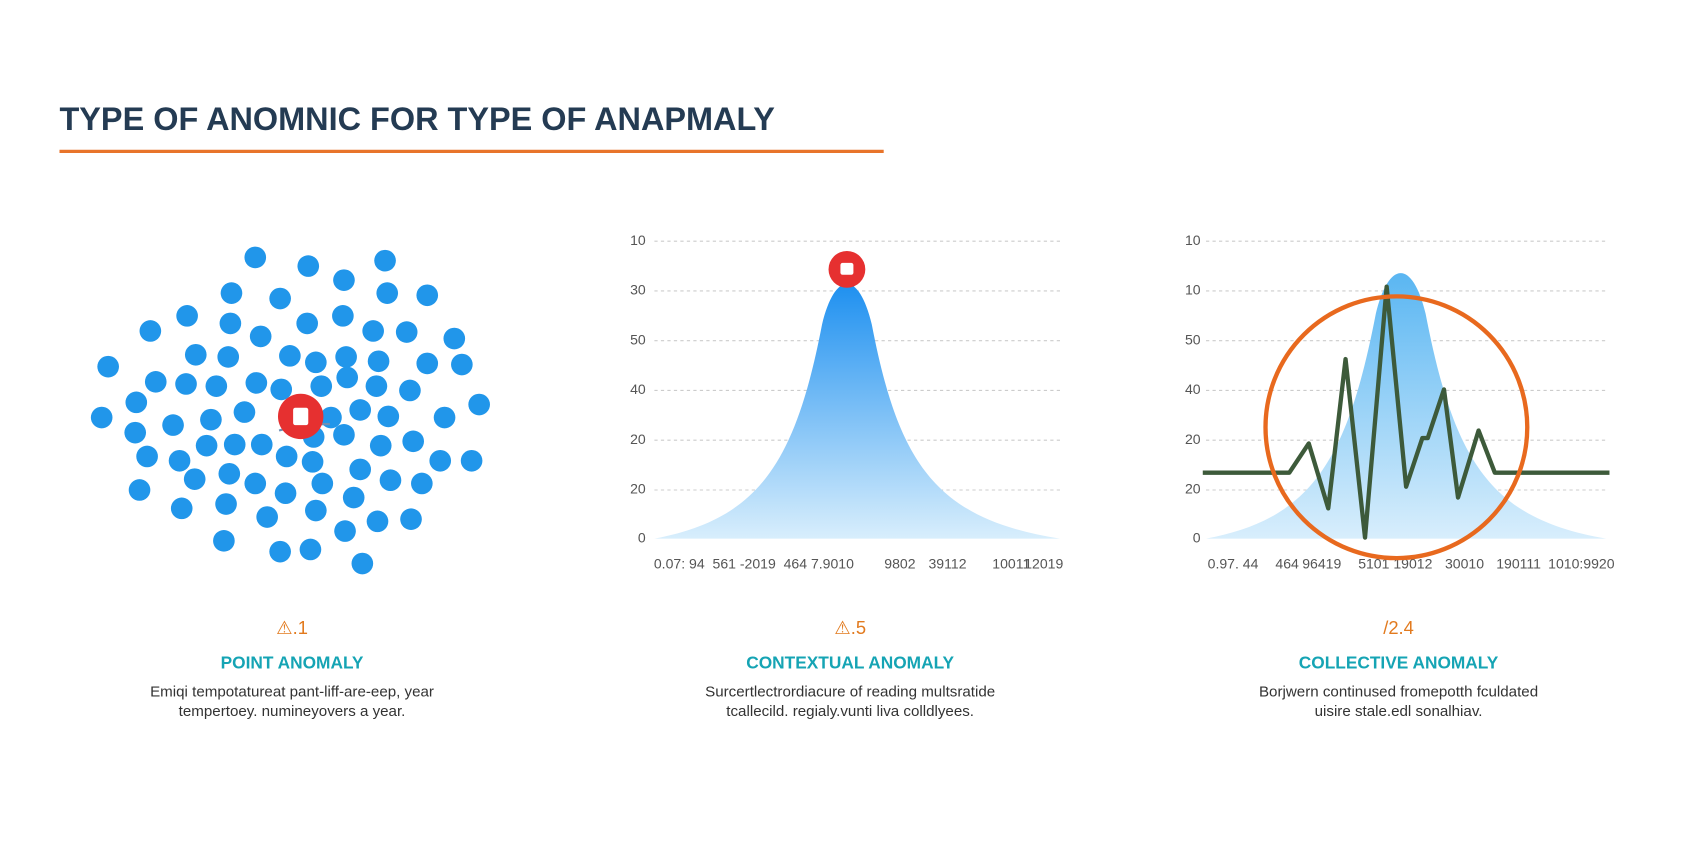  What do you see at coordinates (1399, 711) in the screenshot?
I see `description: uisire stale.edl sonalhiav.` at bounding box center [1399, 711].